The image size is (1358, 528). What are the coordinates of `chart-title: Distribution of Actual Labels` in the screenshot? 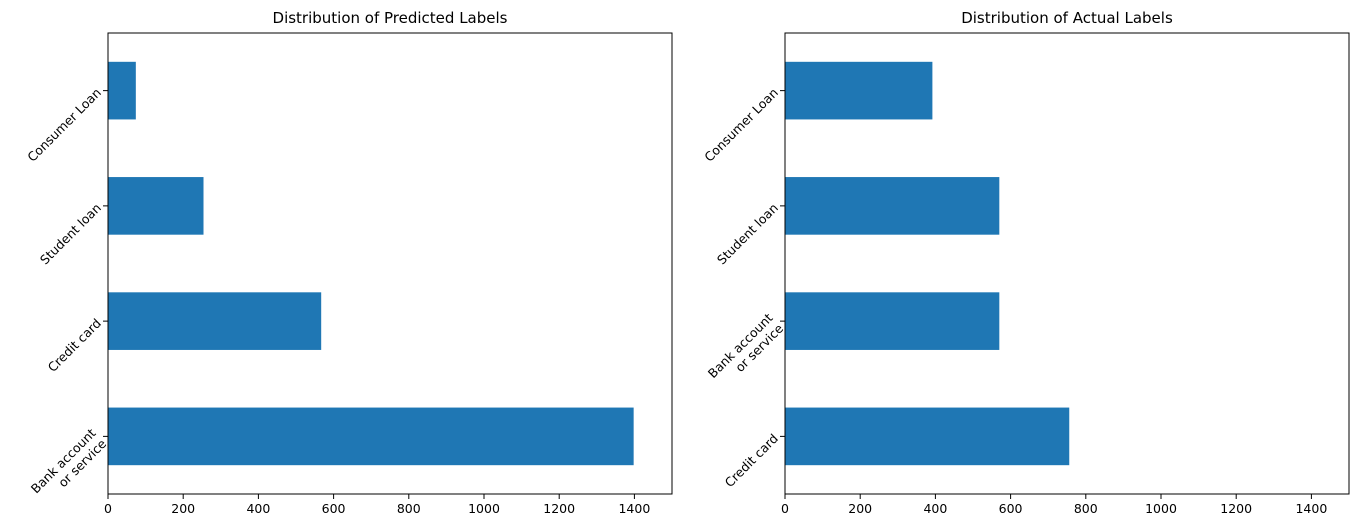 It's located at (1067, 18).